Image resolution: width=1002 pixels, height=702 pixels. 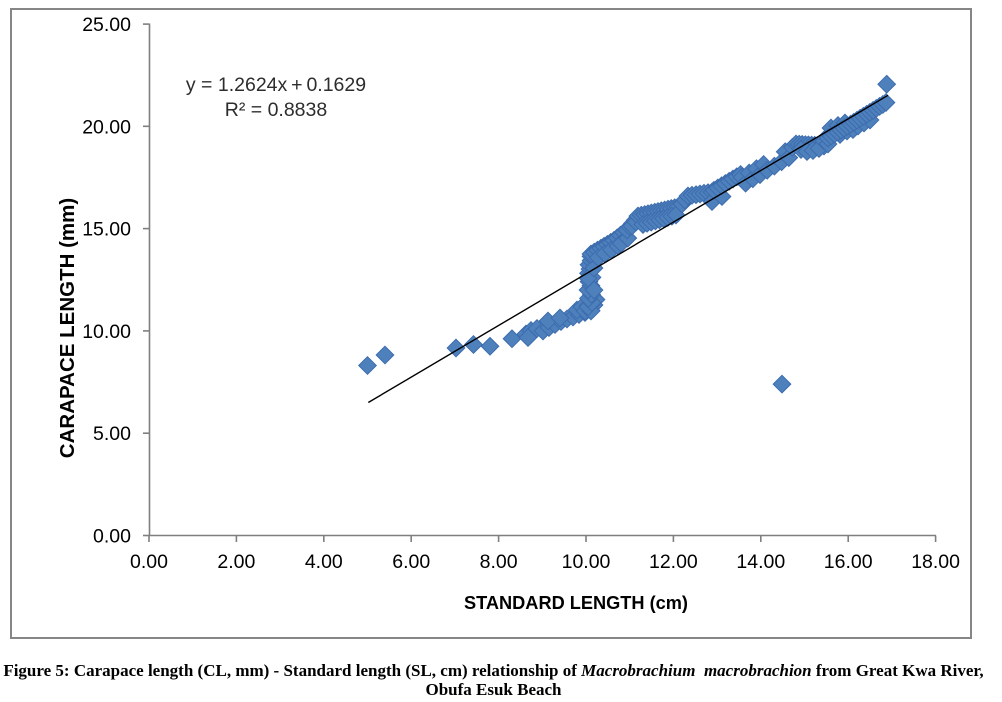 I want to click on svg-text: 4.00, so click(x=324, y=562).